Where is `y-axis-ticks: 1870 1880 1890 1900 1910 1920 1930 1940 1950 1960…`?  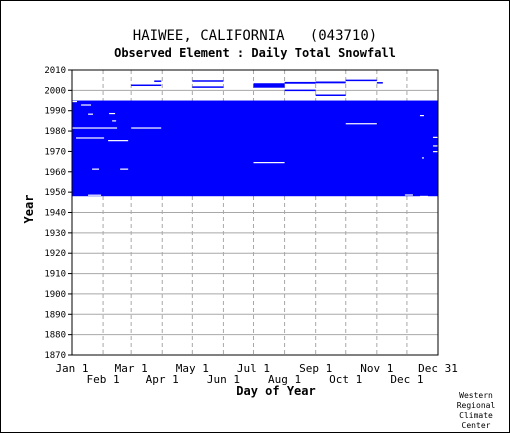 y-axis-ticks: 1870 1880 1890 1900 1910 1920 1930 1940 1950 1960… is located at coordinates (58, 213).